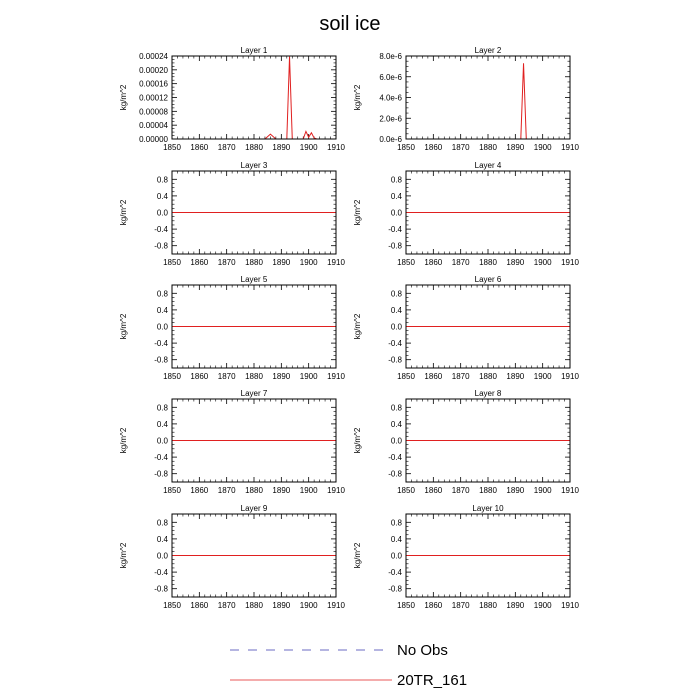 The height and width of the screenshot is (700, 700). What do you see at coordinates (153, 139) in the screenshot?
I see `y-tick-label: 0.00000` at bounding box center [153, 139].